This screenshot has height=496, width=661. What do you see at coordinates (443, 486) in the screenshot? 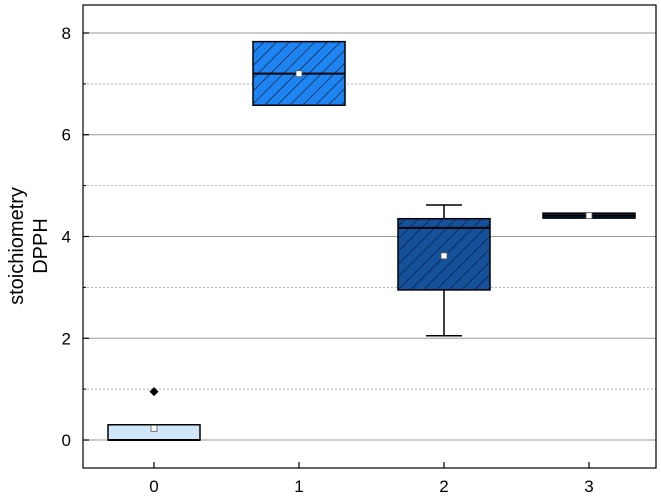
I see `x-tick-label: 2` at bounding box center [443, 486].